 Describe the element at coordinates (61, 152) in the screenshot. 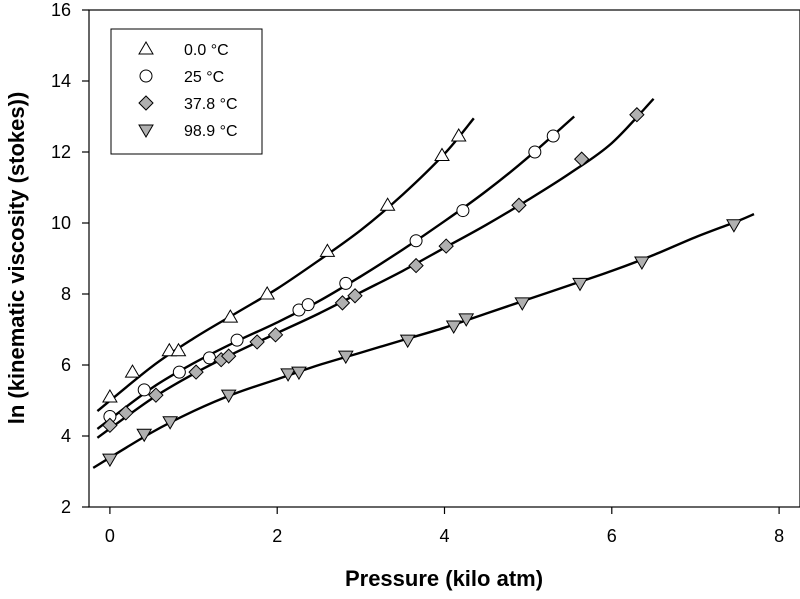

I see `y-tick-label: 12` at that location.